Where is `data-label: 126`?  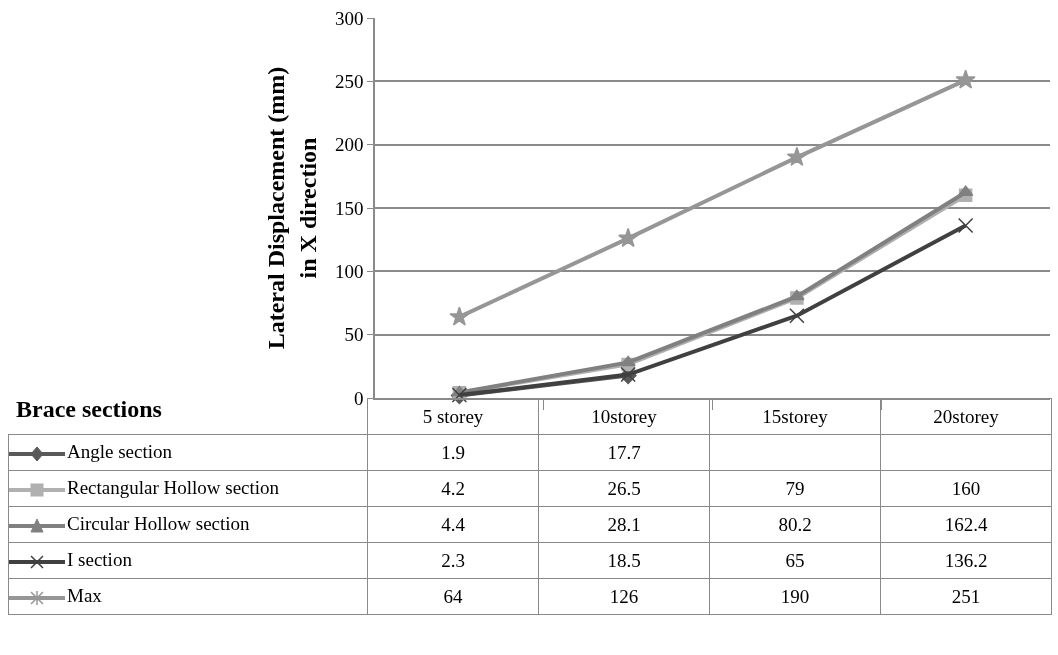
data-label: 126 is located at coordinates (624, 596).